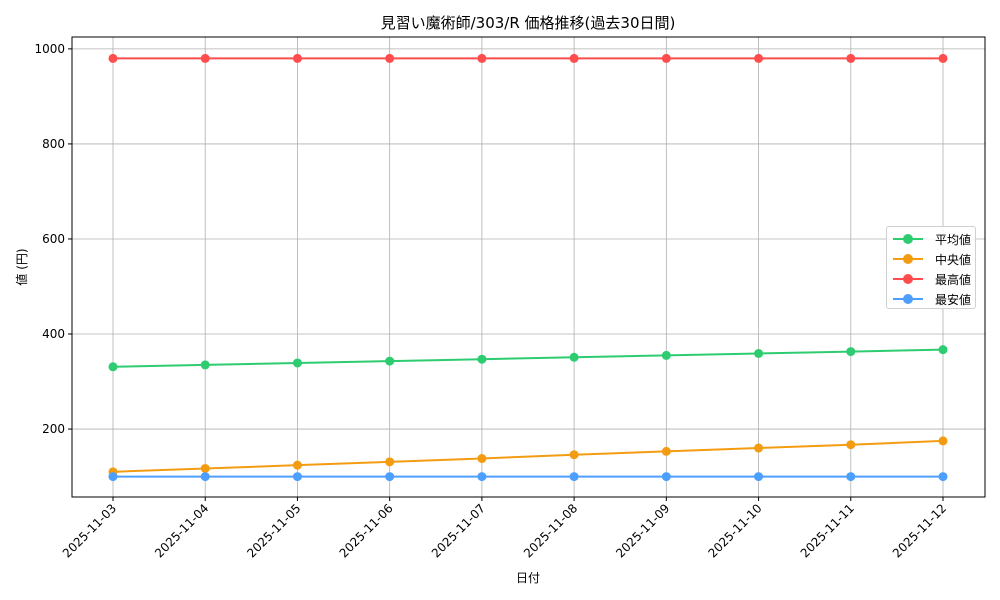  What do you see at coordinates (953, 299) in the screenshot?
I see `legend-label: 最安値` at bounding box center [953, 299].